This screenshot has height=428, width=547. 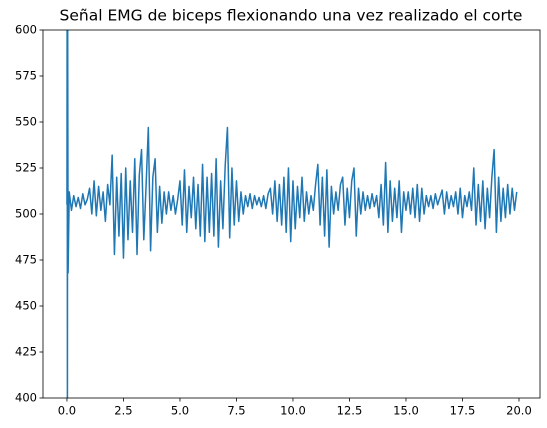 What do you see at coordinates (350, 411) in the screenshot?
I see `x-tick-label: 12.5` at bounding box center [350, 411].